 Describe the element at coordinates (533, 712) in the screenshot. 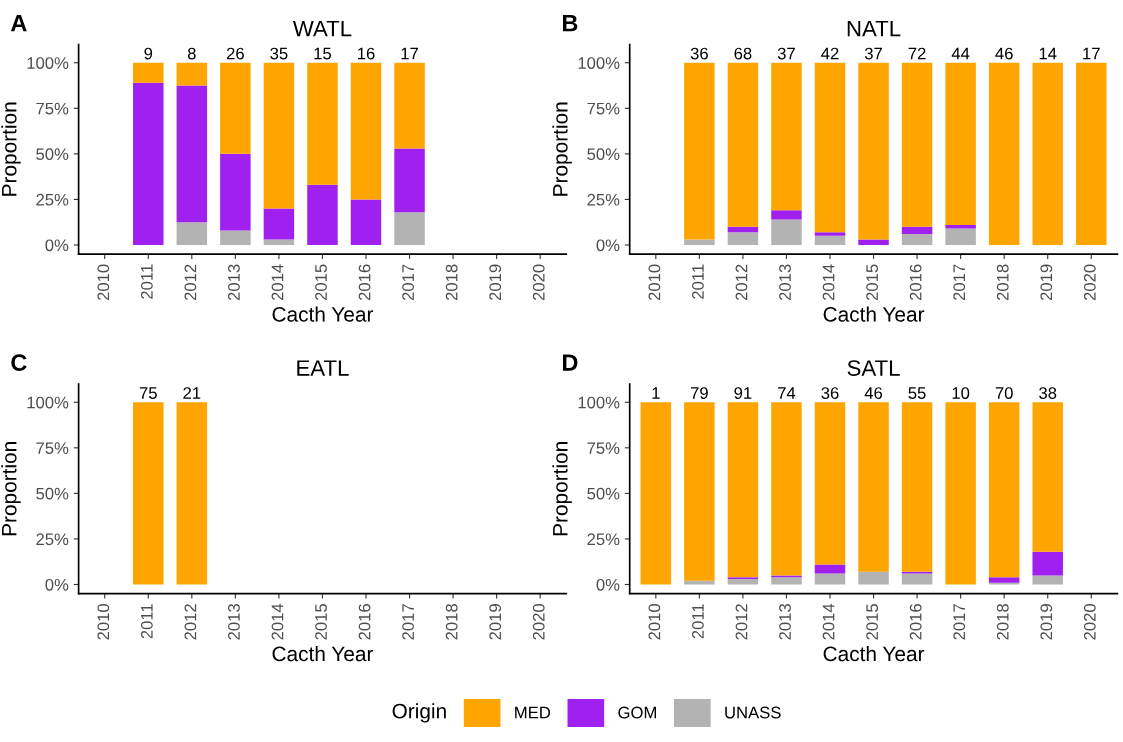

I see `legend-label: MED` at that location.